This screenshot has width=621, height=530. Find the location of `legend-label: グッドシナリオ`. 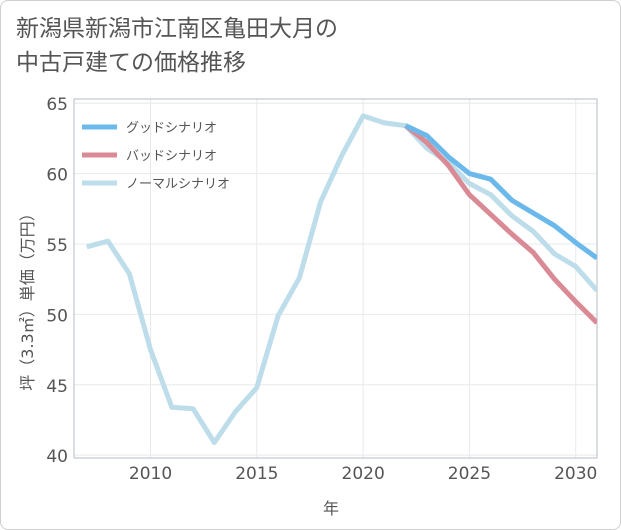

legend-label: グッドシナリオ is located at coordinates (171, 128).